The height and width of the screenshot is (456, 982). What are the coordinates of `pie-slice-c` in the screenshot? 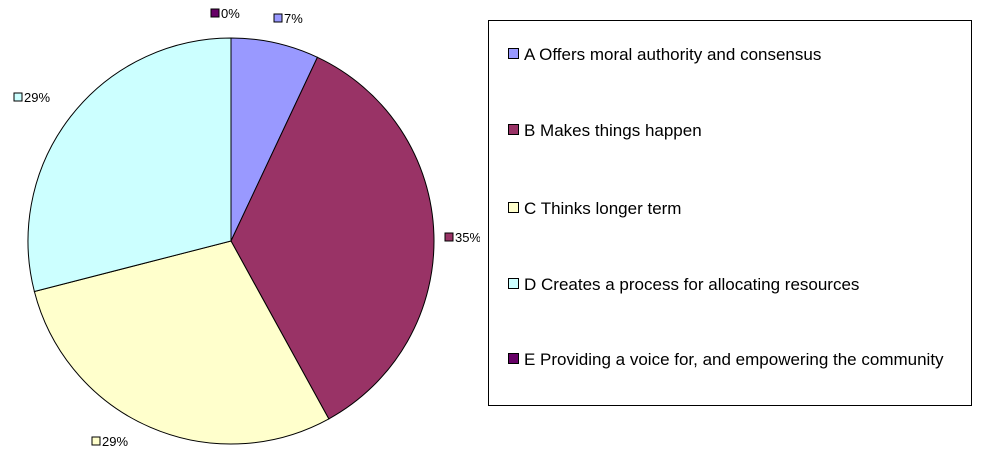 It's located at (181, 342).